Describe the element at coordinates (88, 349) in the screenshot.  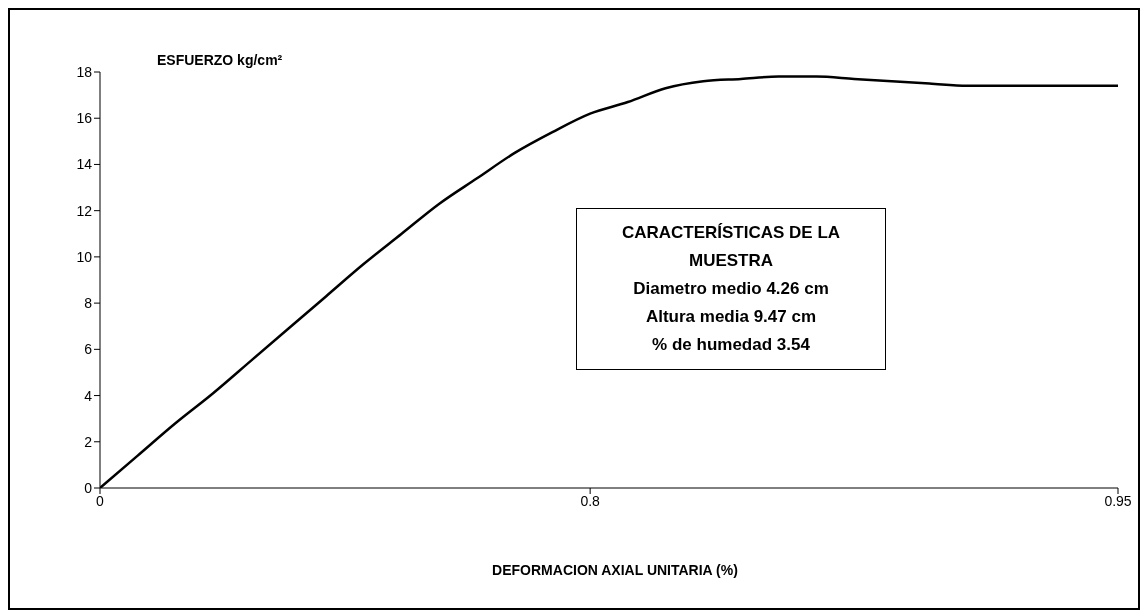
I see `y-tick-label: 6` at that location.